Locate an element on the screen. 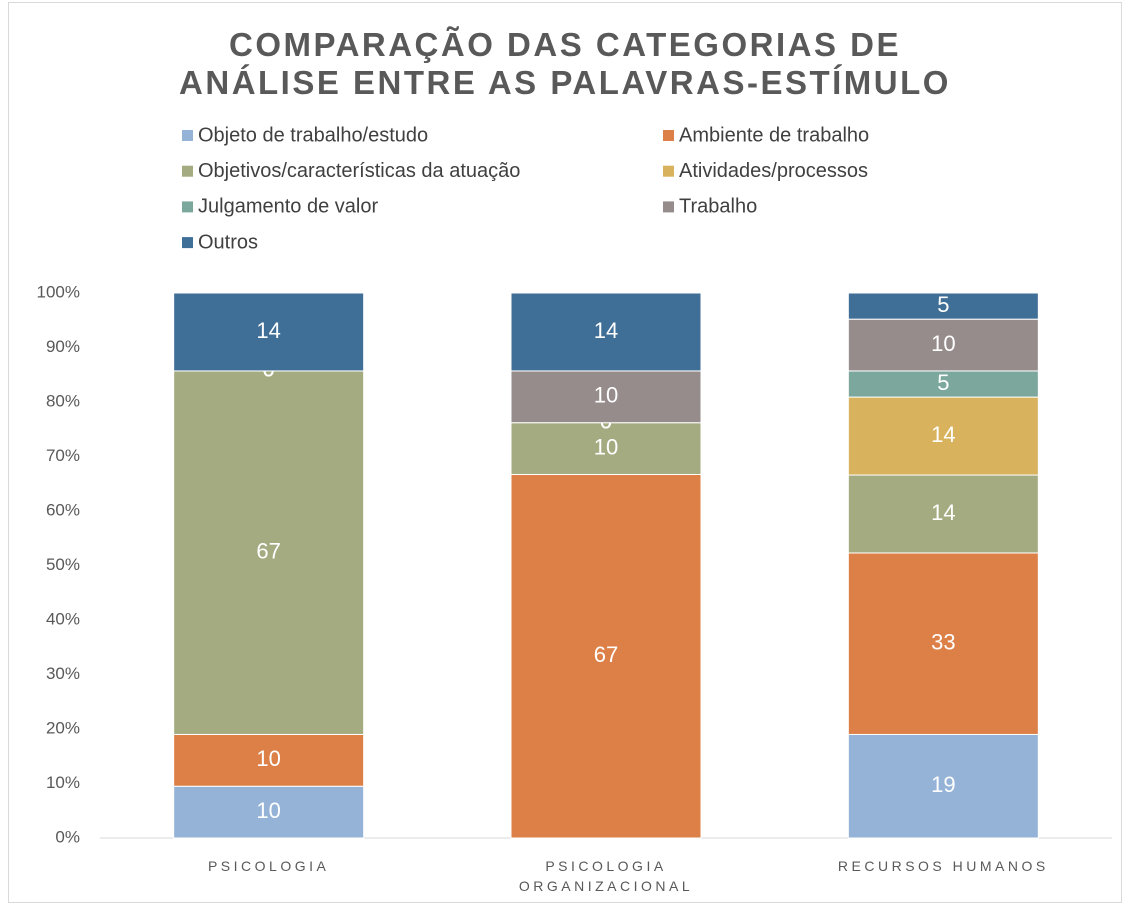 The height and width of the screenshot is (911, 1130). data-label: 19 is located at coordinates (943, 784).